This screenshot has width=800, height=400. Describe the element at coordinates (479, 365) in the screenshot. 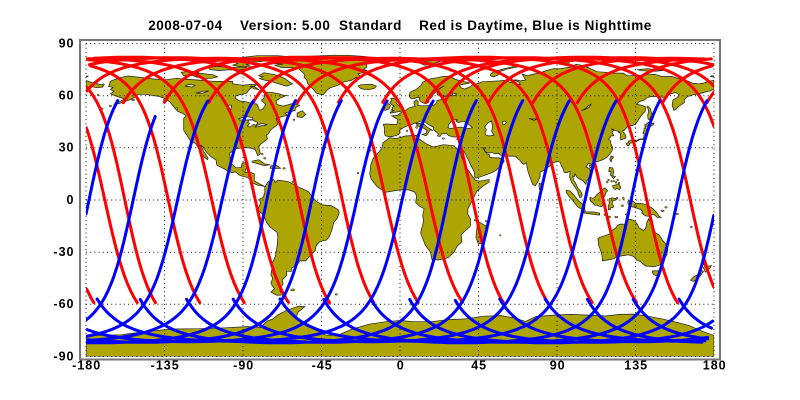

I see `svg-text: 45` at that location.